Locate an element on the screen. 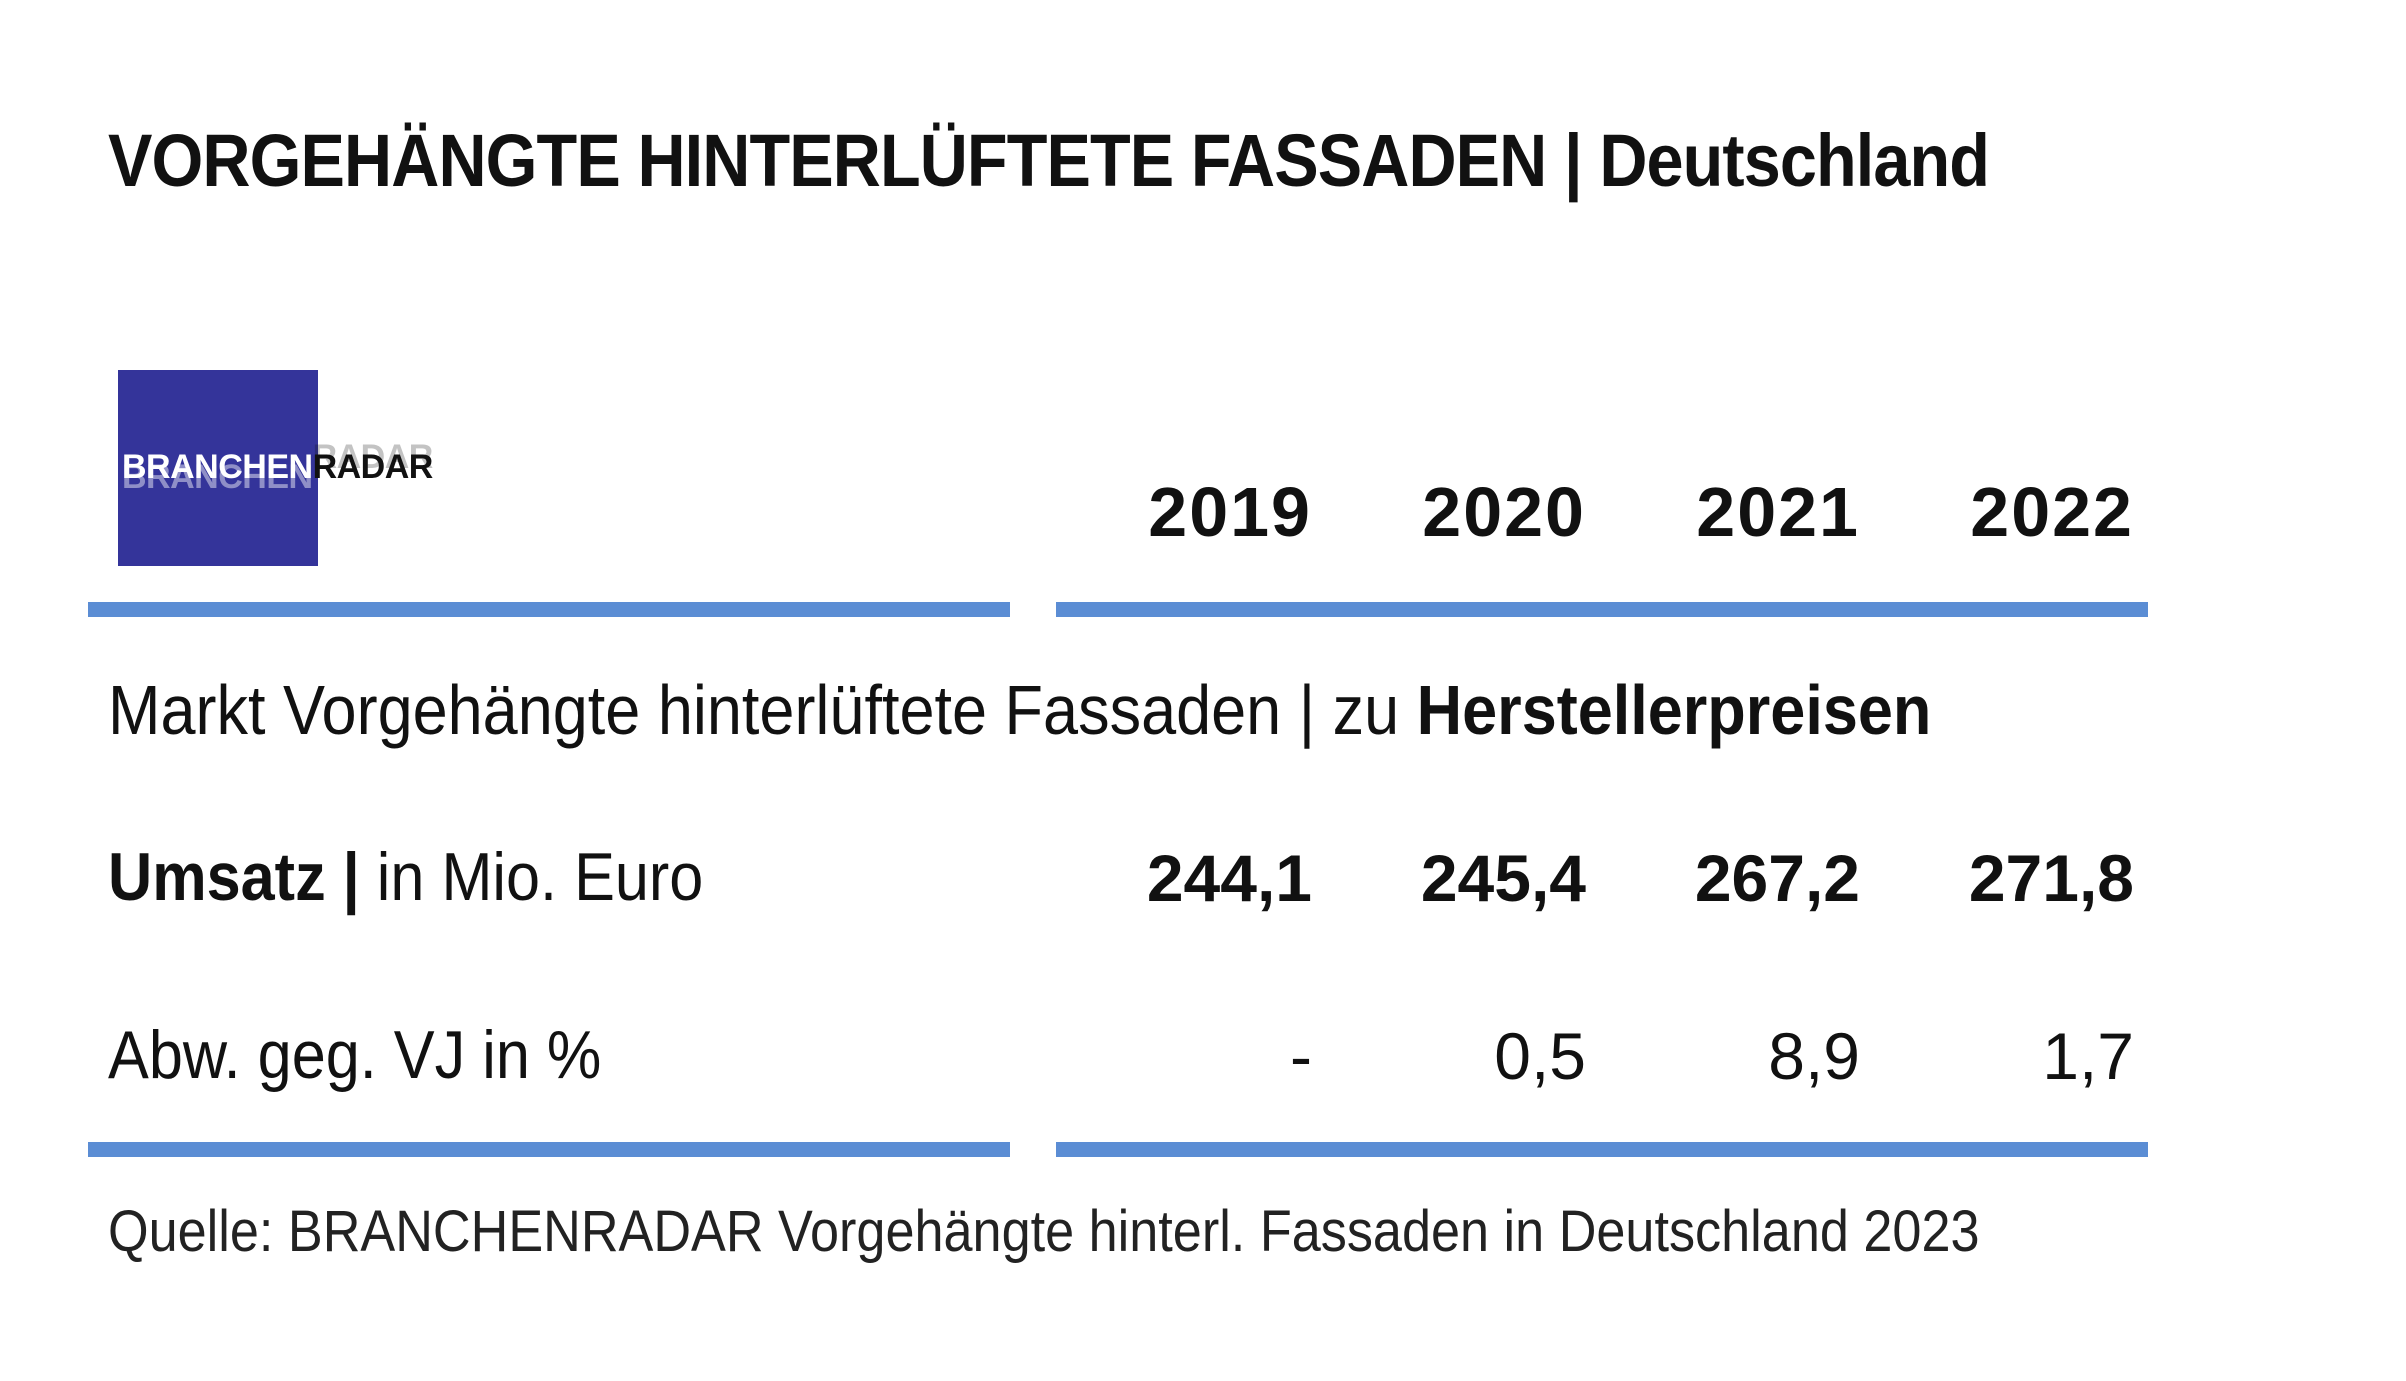  column-header-2022: 2022 is located at coordinates (2052, 512).